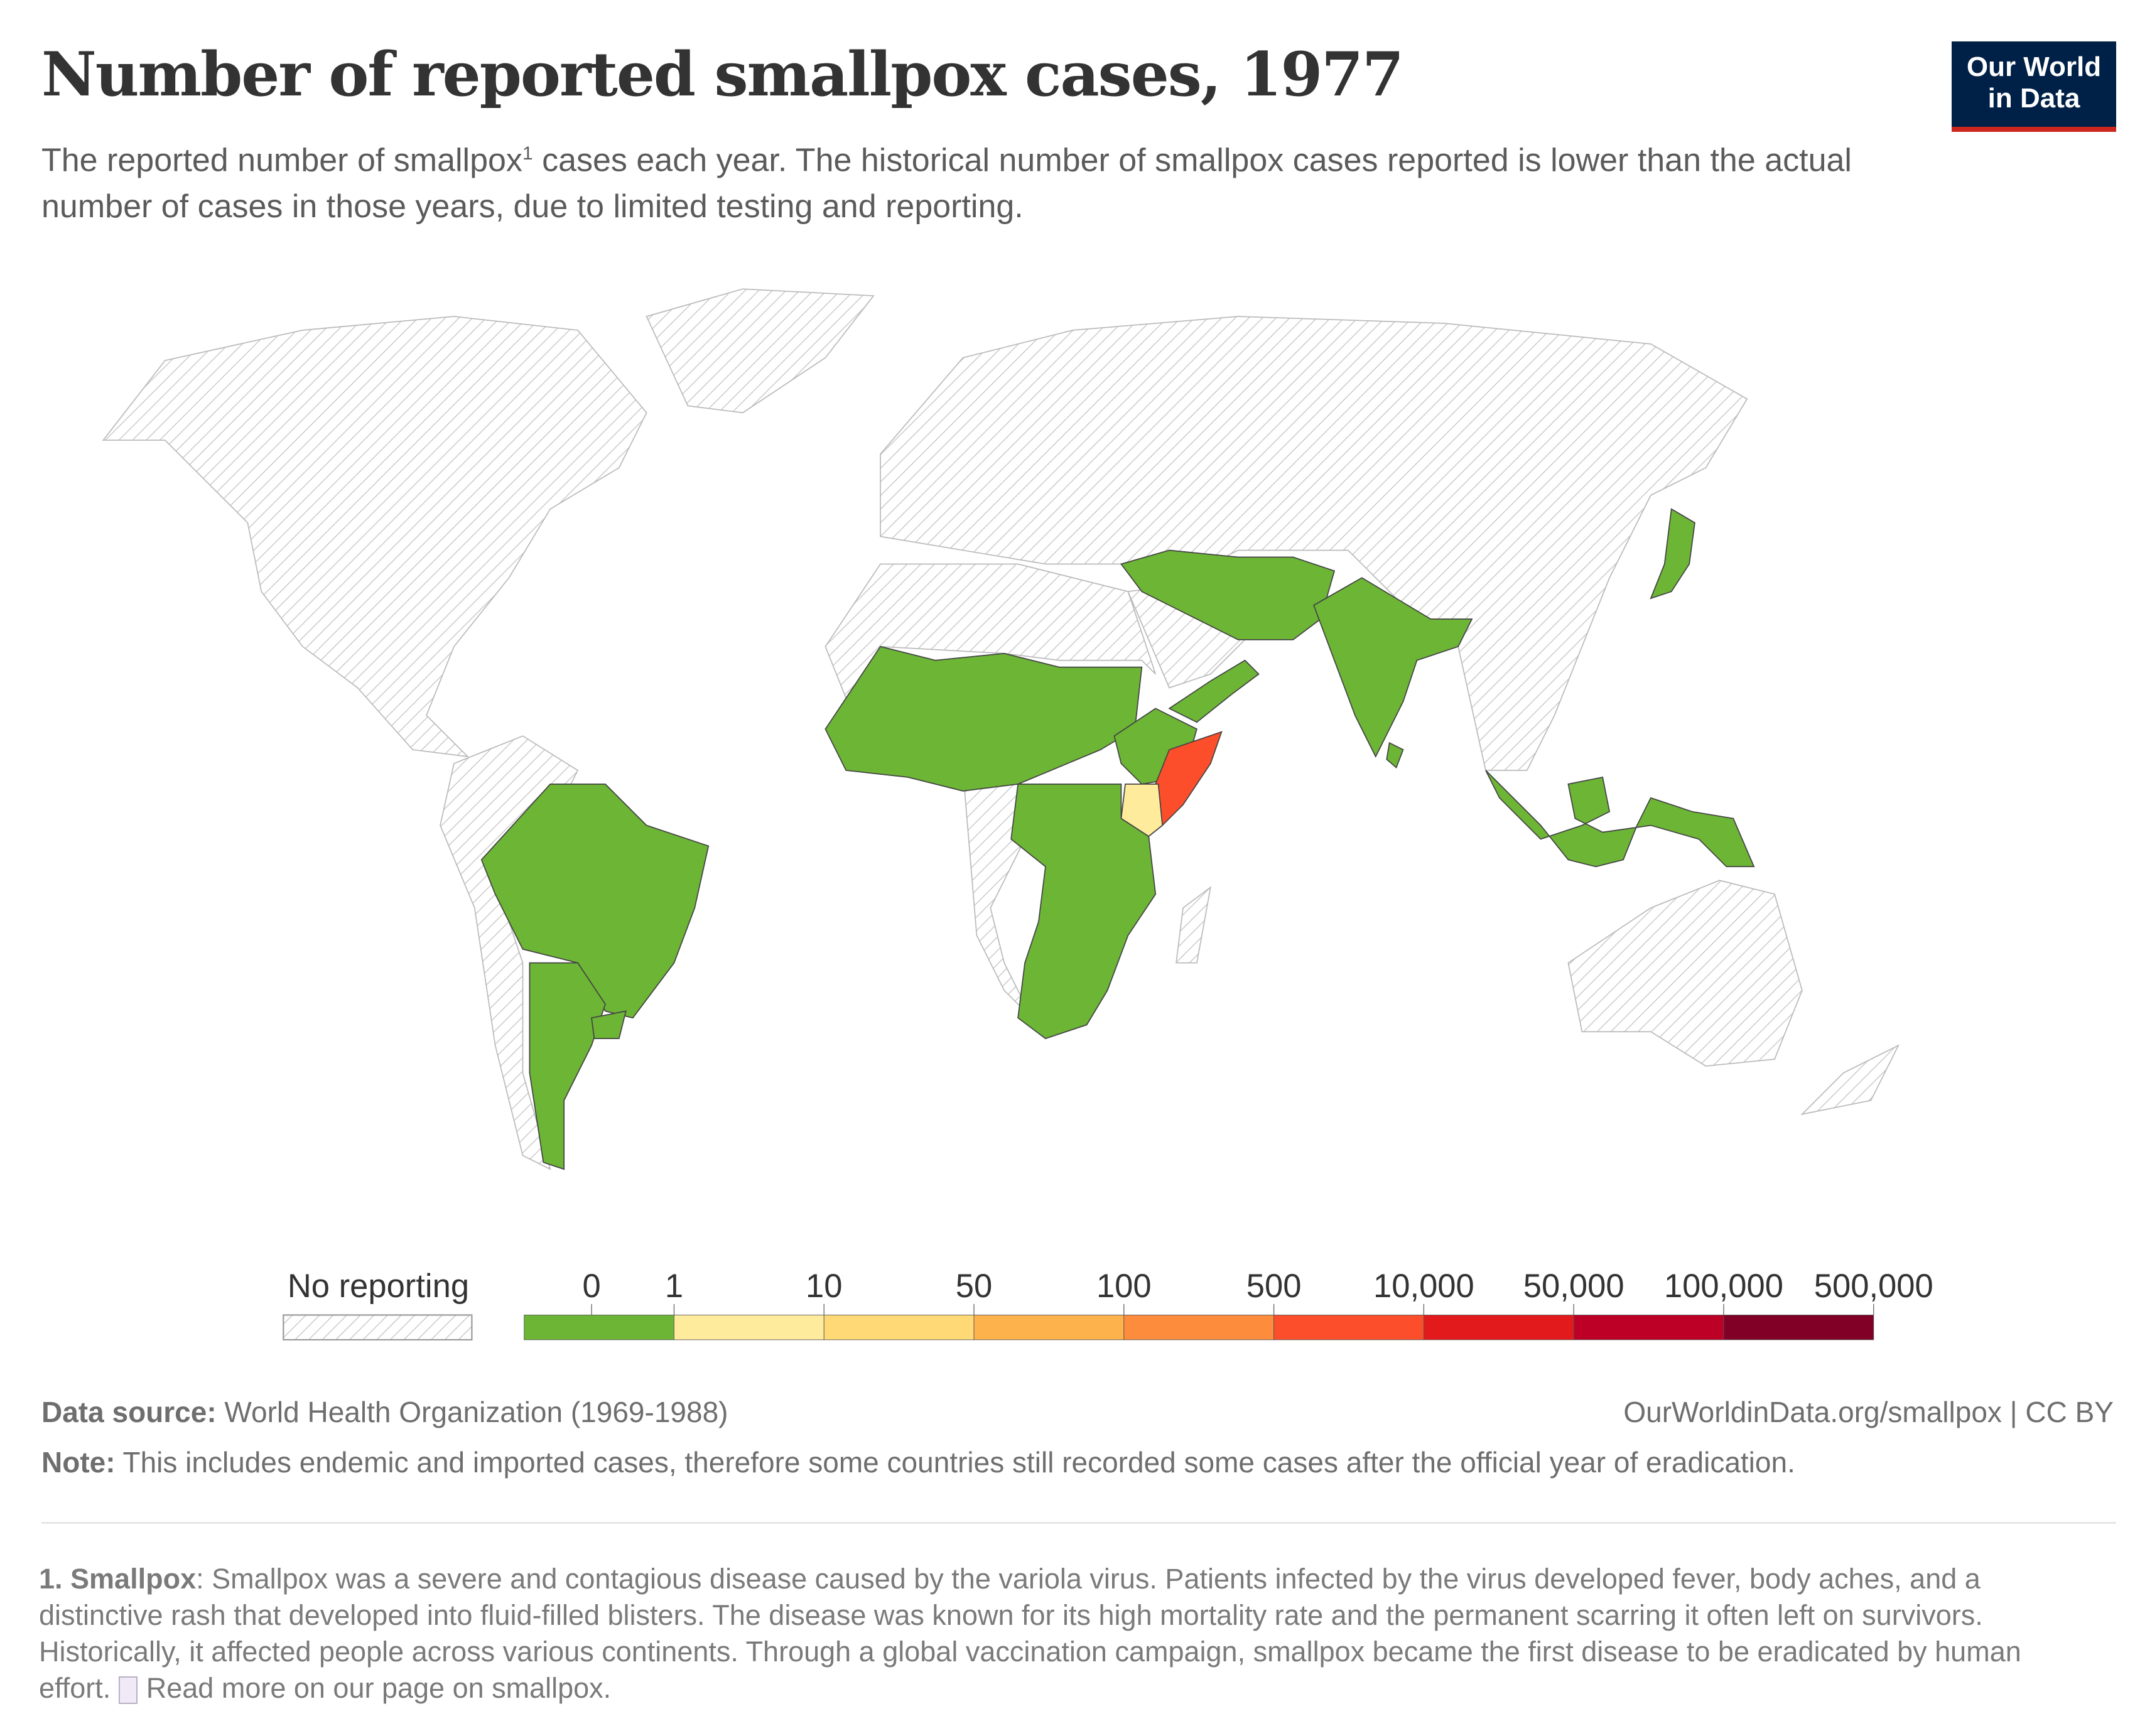 Image resolution: width=2135 pixels, height=1736 pixels. What do you see at coordinates (374, 537) in the screenshot?
I see `north-america` at bounding box center [374, 537].